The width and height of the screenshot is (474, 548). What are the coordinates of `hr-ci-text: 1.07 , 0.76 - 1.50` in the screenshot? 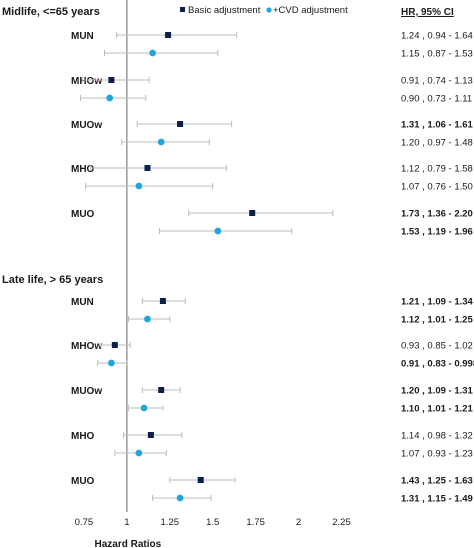 It's located at (437, 187).